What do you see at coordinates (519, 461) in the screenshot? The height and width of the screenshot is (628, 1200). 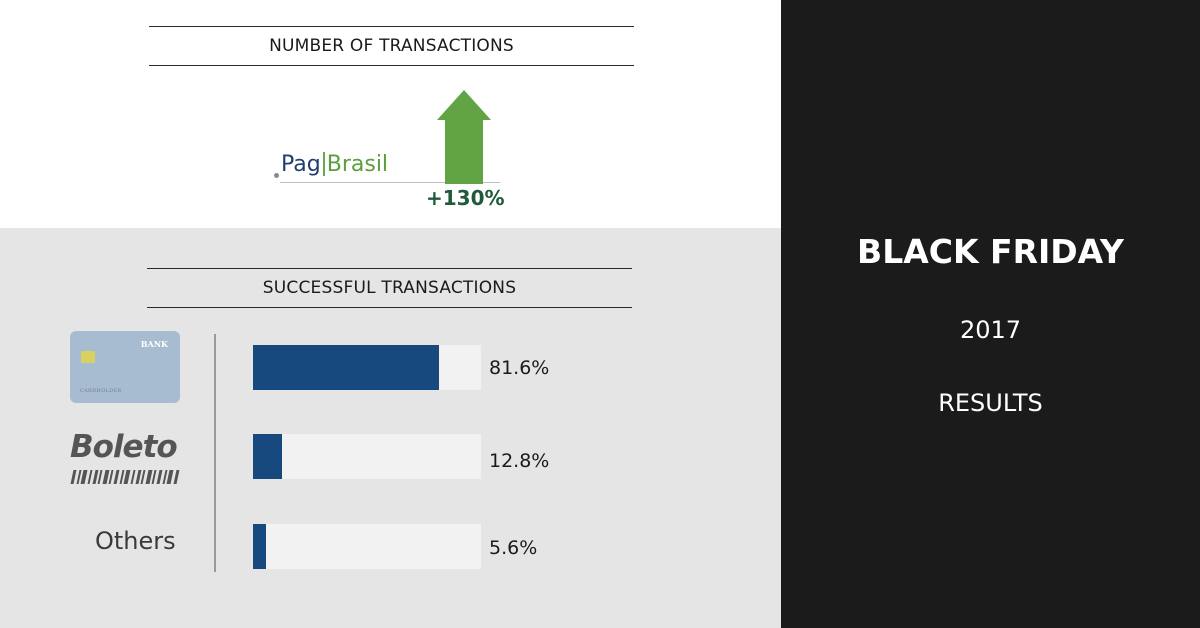 I see `bar-value-label: 12.8%` at bounding box center [519, 461].